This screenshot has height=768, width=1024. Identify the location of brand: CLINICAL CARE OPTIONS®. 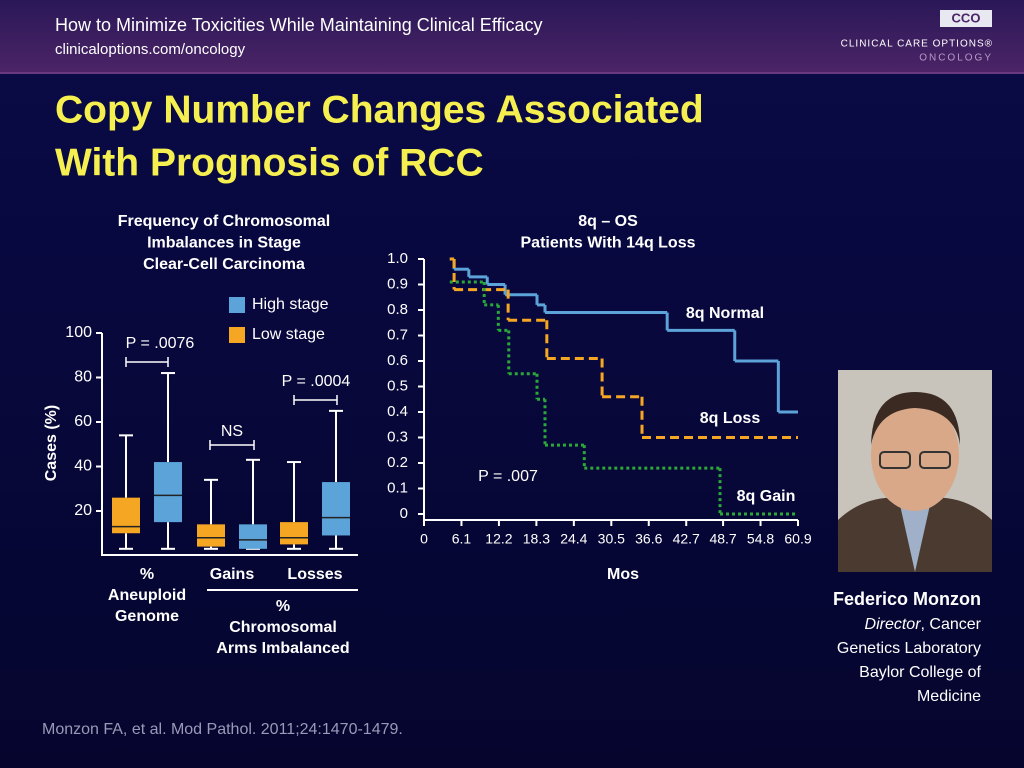
(917, 44).